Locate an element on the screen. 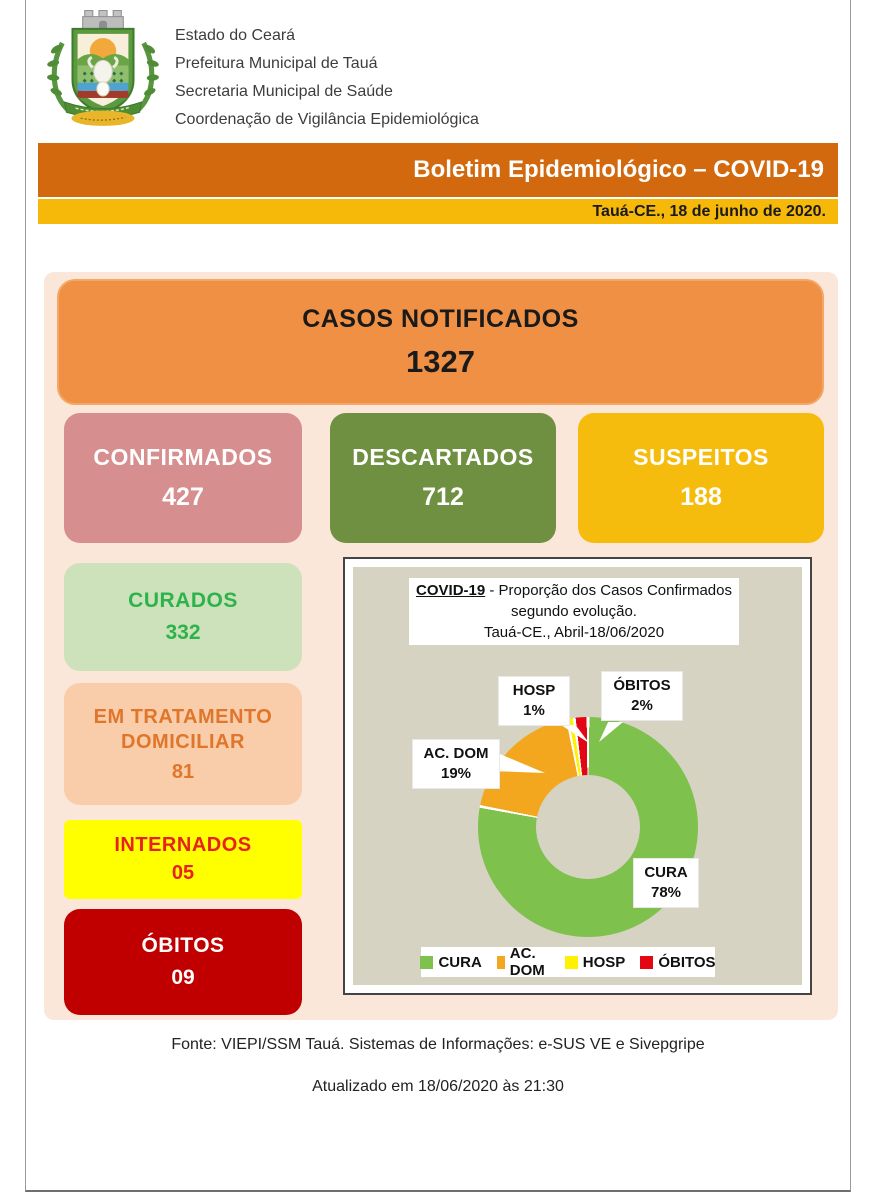 The width and height of the screenshot is (875, 1200). legend-item-cura: CURA is located at coordinates (451, 962).